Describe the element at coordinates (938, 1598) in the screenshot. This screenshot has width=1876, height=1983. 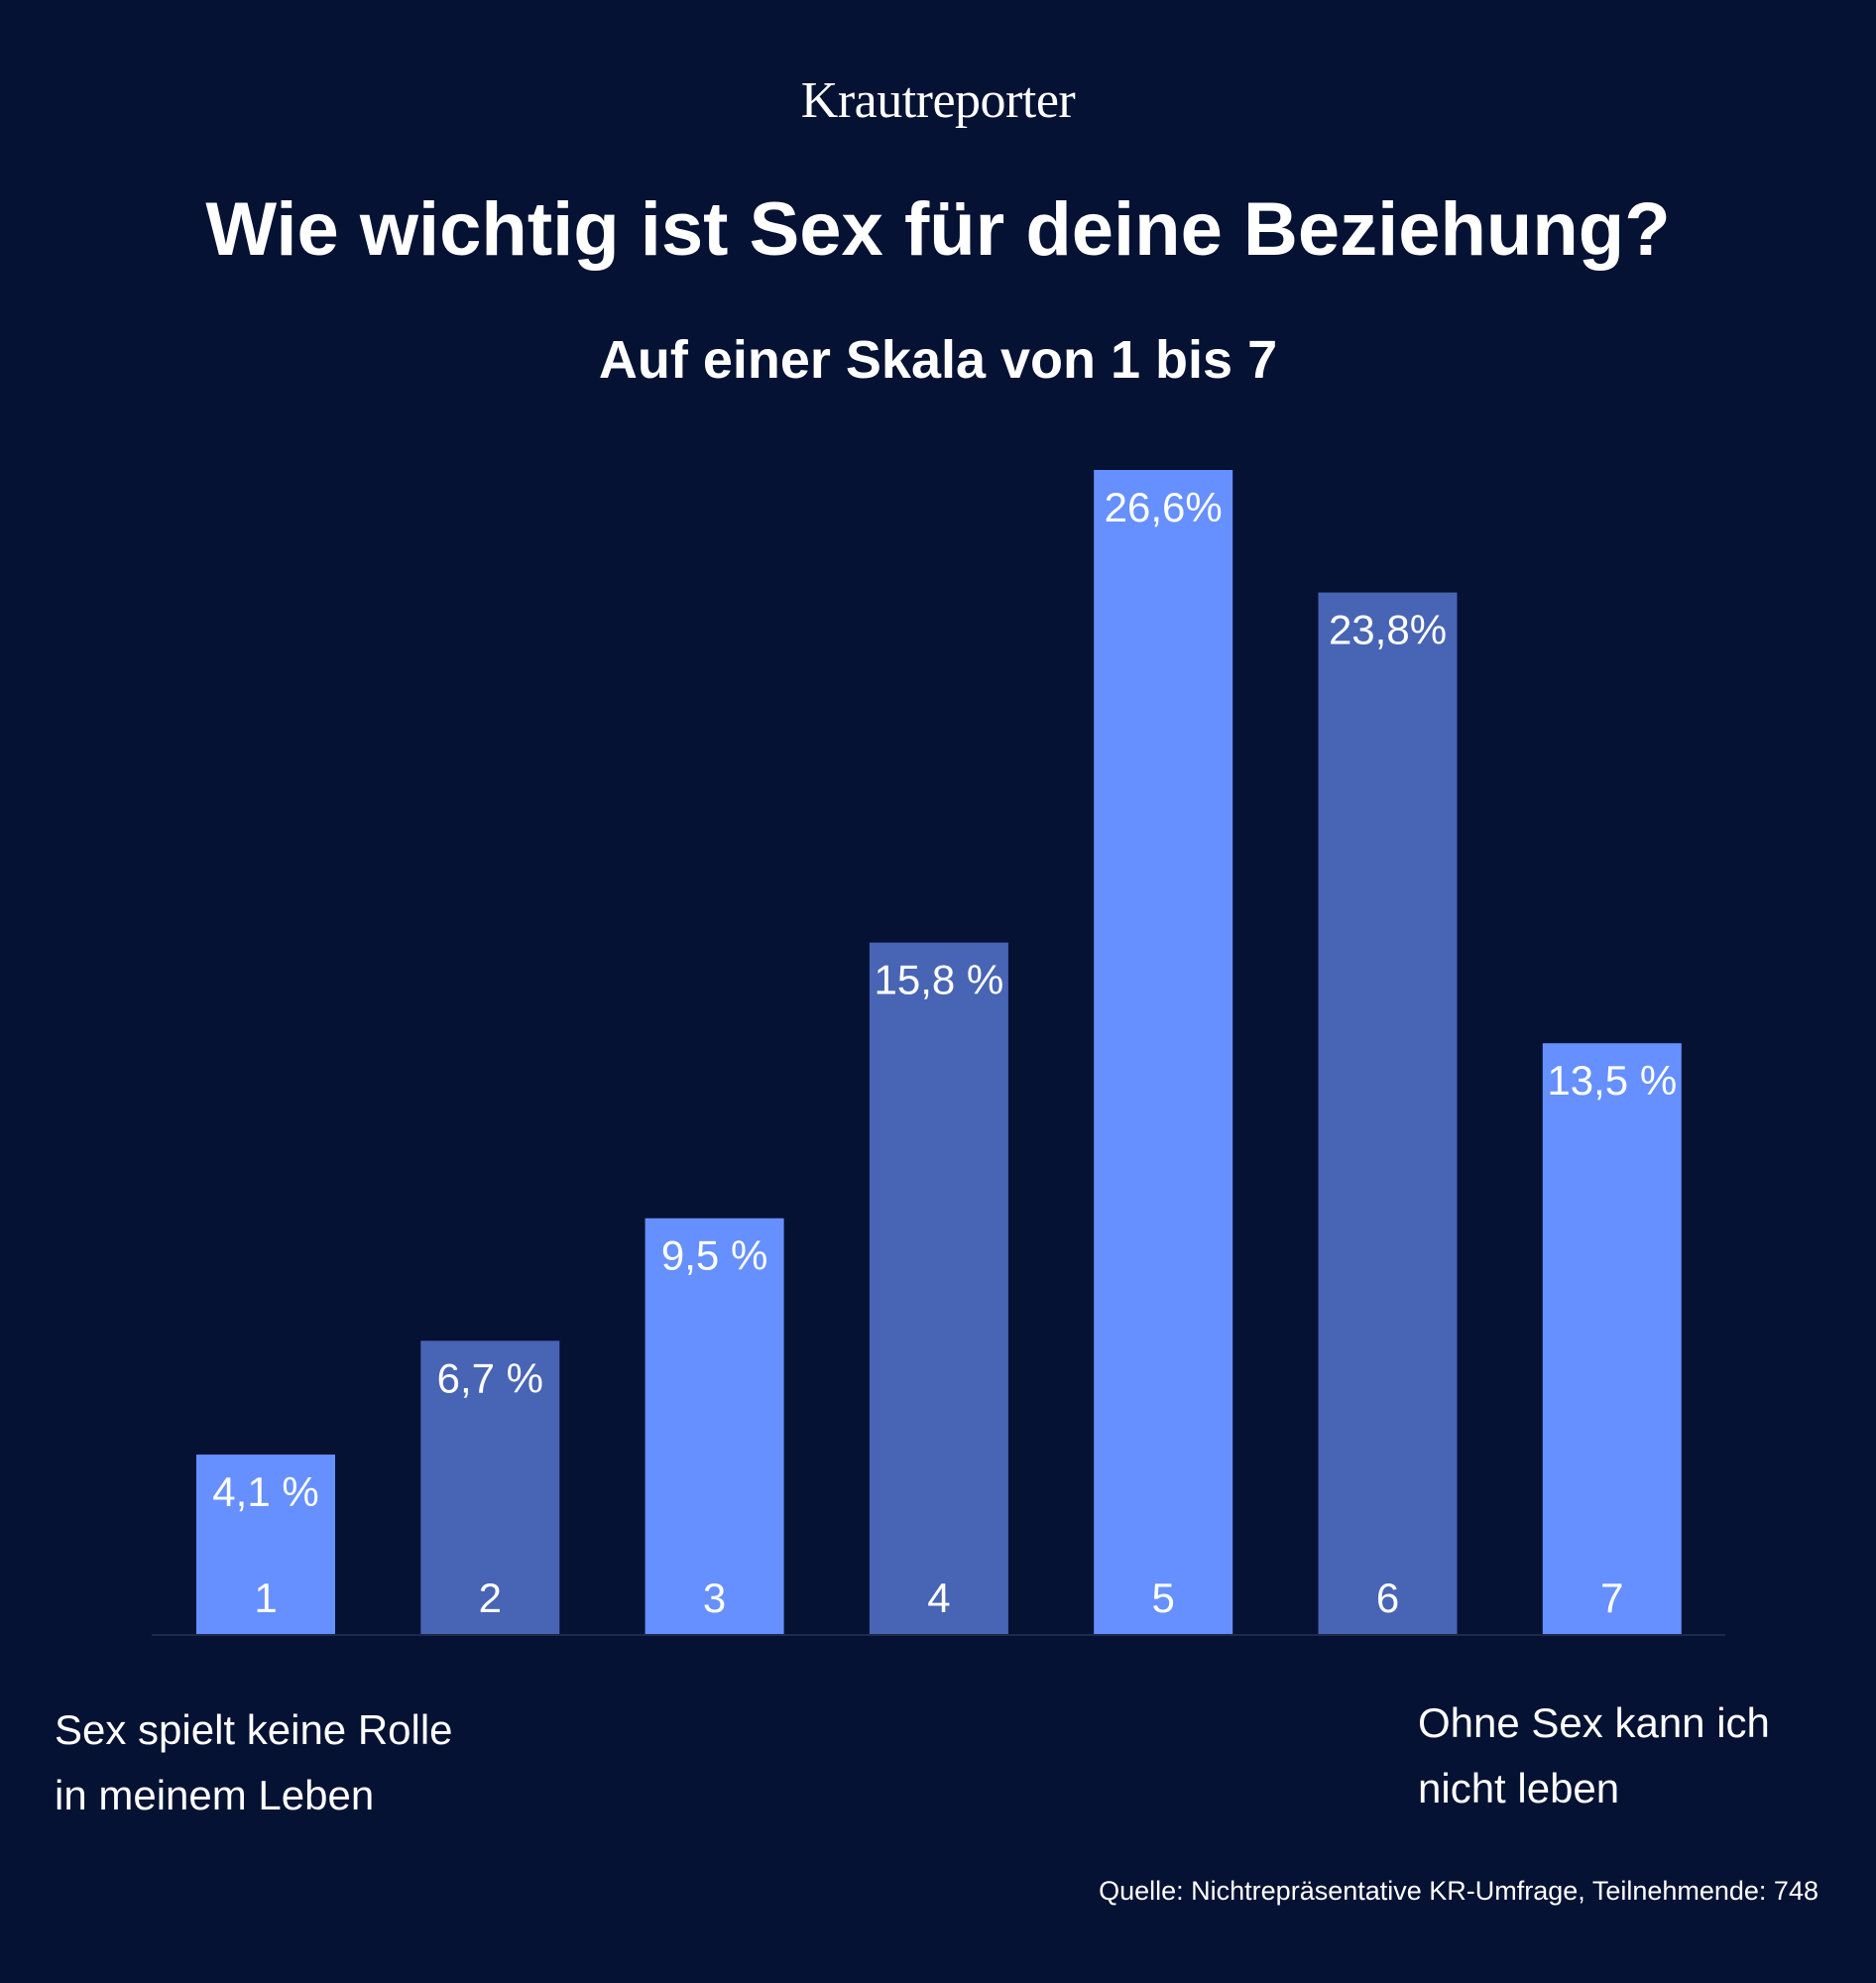
I see `category-label-4: 4` at that location.